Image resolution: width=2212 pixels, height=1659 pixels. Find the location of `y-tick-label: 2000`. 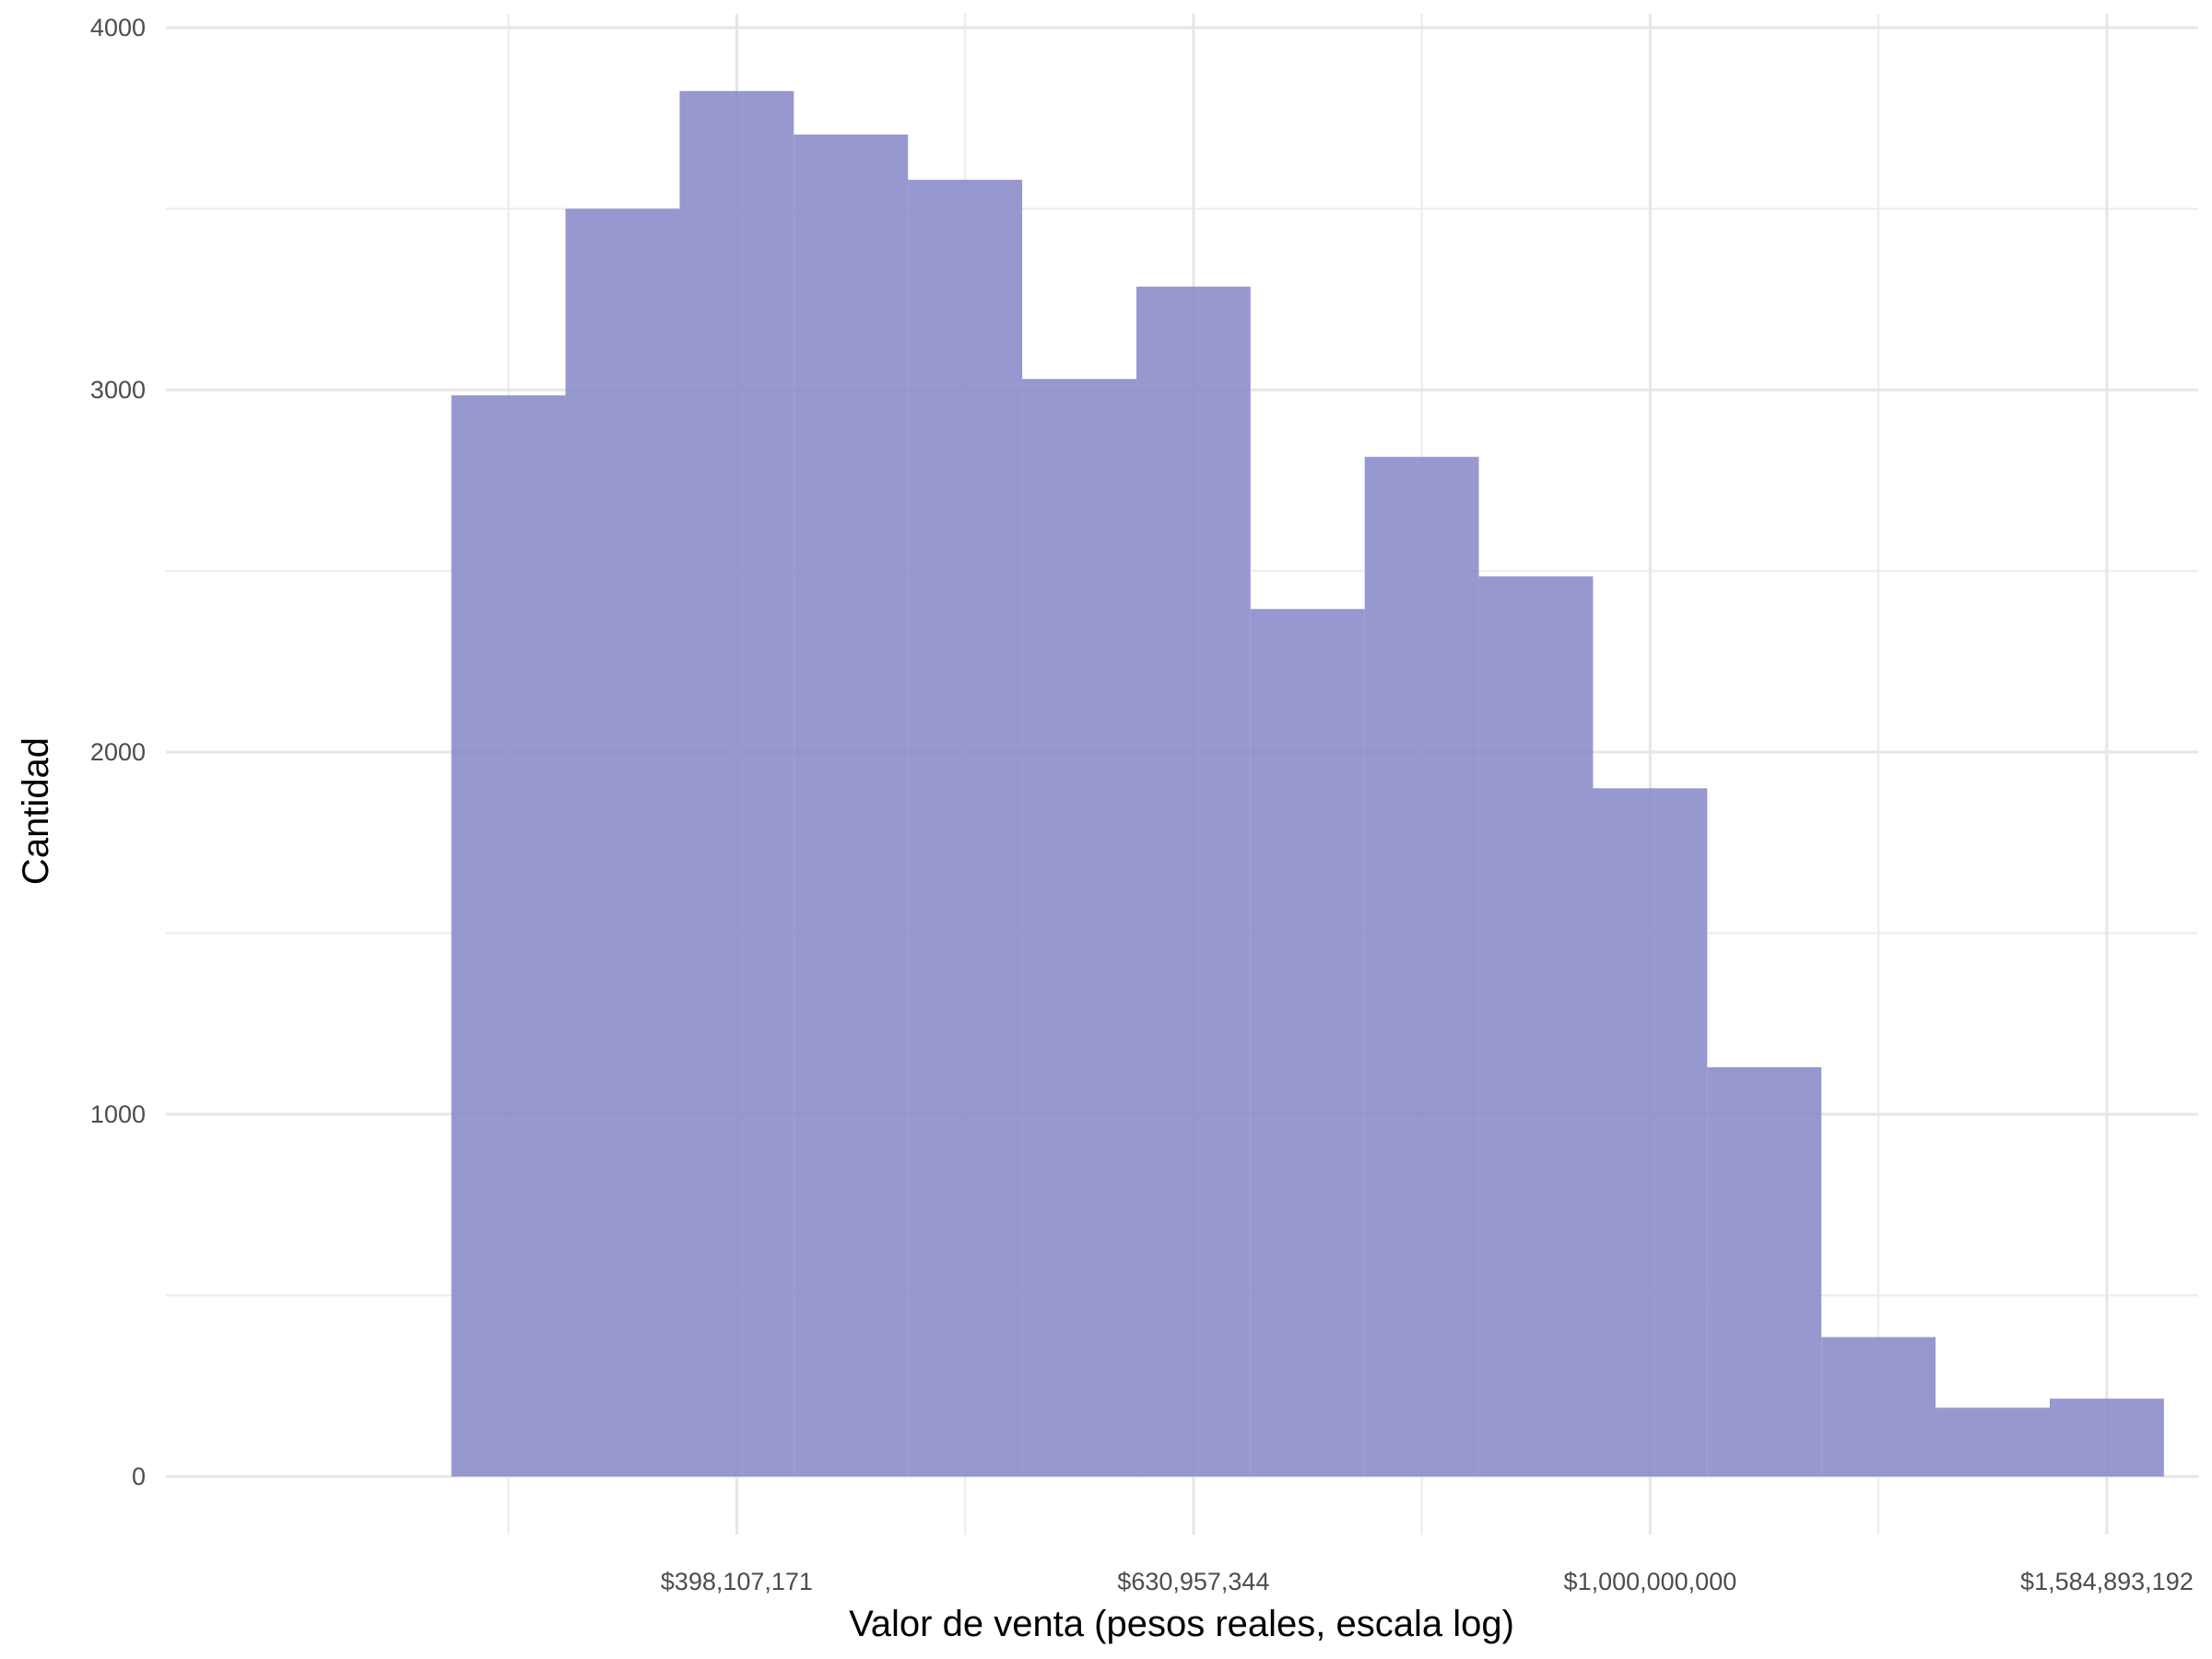

y-tick-label: 2000 is located at coordinates (118, 752).